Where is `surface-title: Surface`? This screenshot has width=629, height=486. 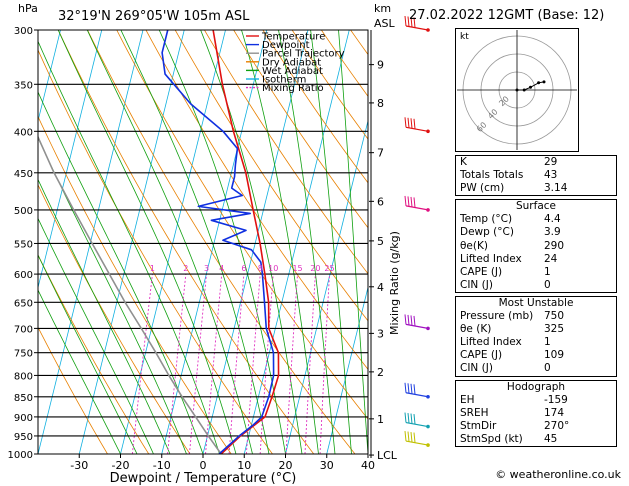 surface-title: Surface is located at coordinates (535, 206).